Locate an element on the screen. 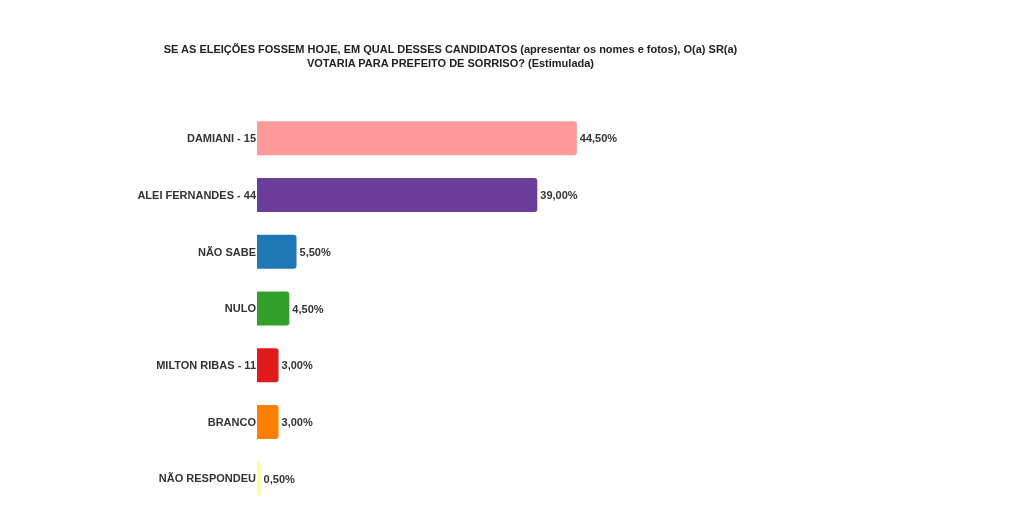 This screenshot has height=527, width=1024. data-label: 5,50% is located at coordinates (315, 251).